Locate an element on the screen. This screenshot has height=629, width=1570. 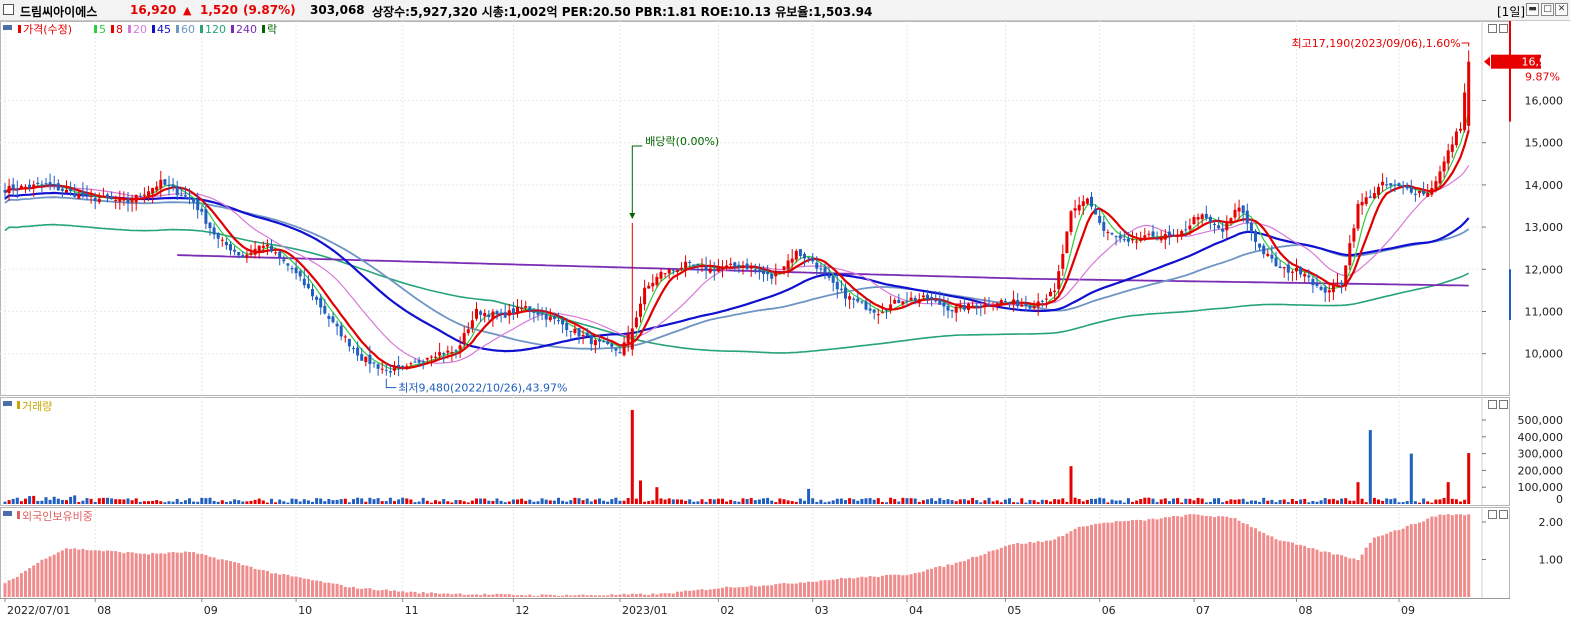
close-icon: ✕ is located at coordinates (1561, 9).